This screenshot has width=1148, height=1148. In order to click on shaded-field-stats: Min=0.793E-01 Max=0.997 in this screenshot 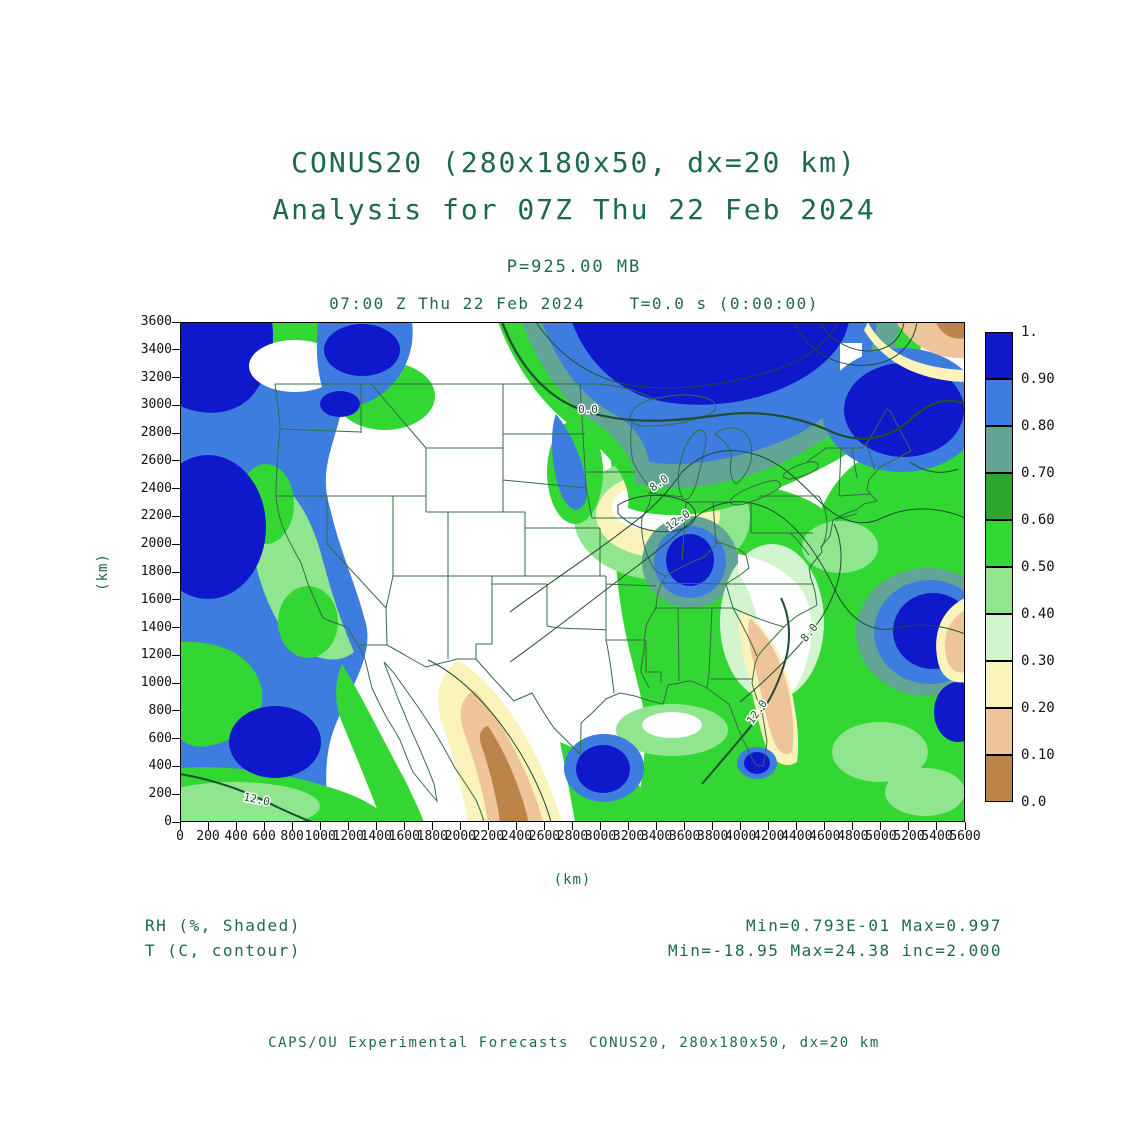, I will do `click(873, 925)`.